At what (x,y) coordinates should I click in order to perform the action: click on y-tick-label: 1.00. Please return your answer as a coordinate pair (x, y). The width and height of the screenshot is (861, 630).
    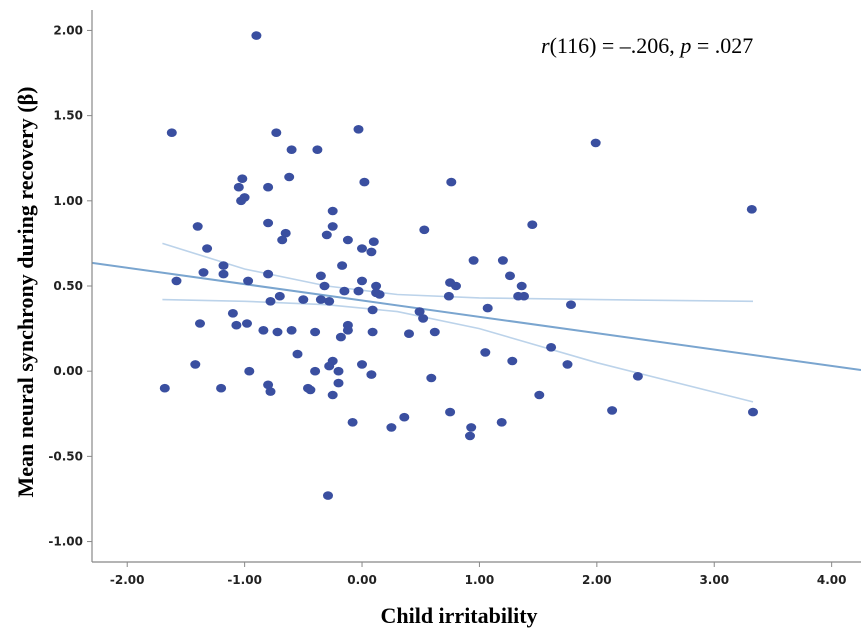
    Looking at the image, I should click on (68, 201).